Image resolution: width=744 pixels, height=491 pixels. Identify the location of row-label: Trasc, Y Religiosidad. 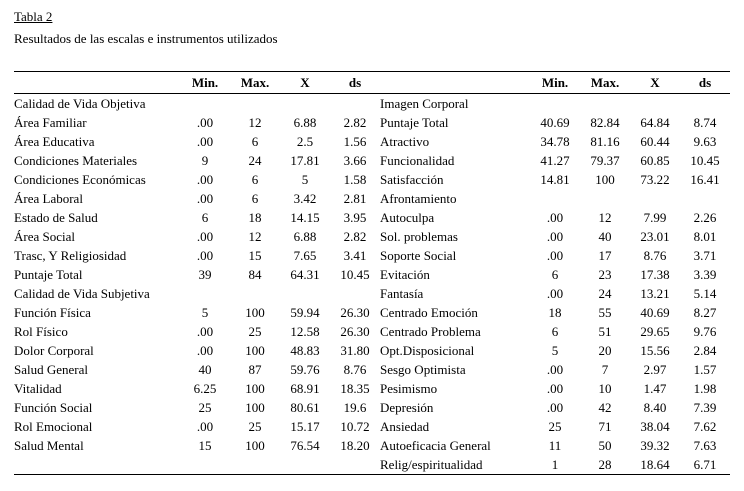
(70, 255).